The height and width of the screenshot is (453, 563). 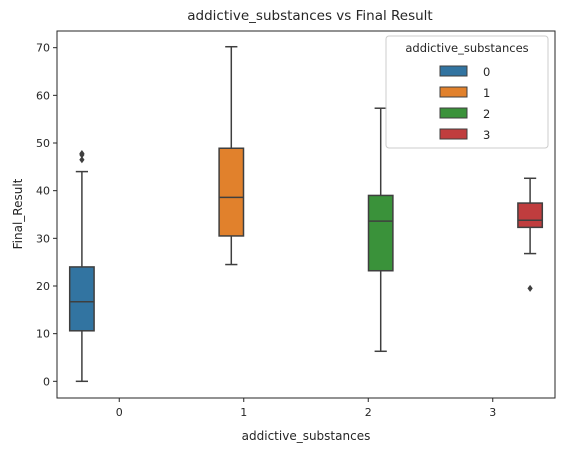 What do you see at coordinates (43, 286) in the screenshot?
I see `y-tick-label: 20` at bounding box center [43, 286].